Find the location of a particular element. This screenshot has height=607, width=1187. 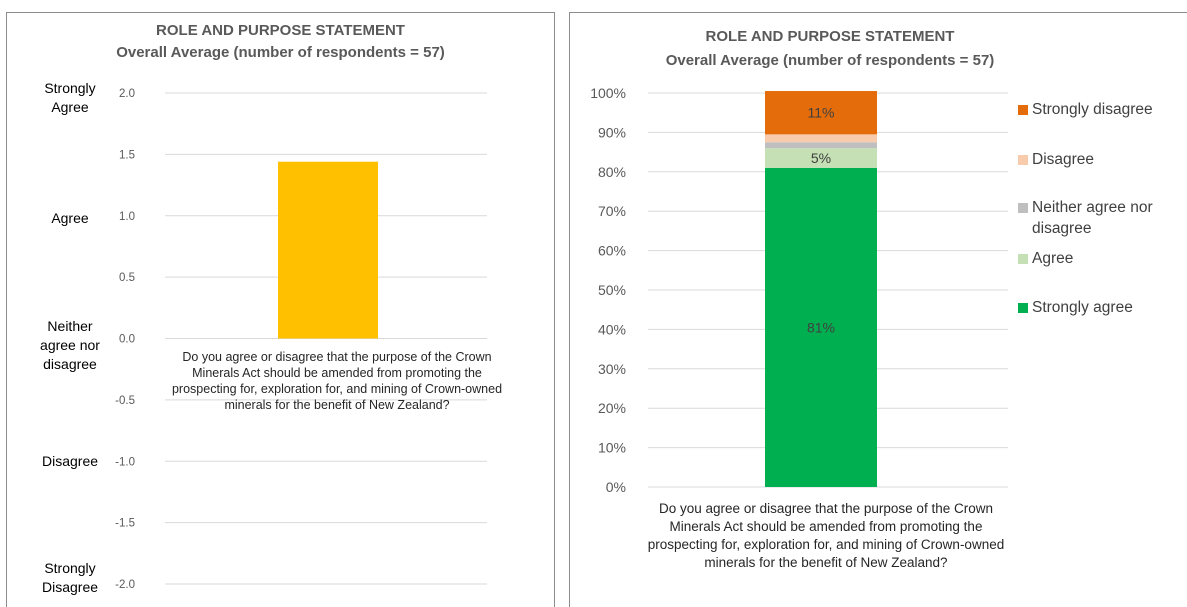

data-label: 81% is located at coordinates (821, 327).